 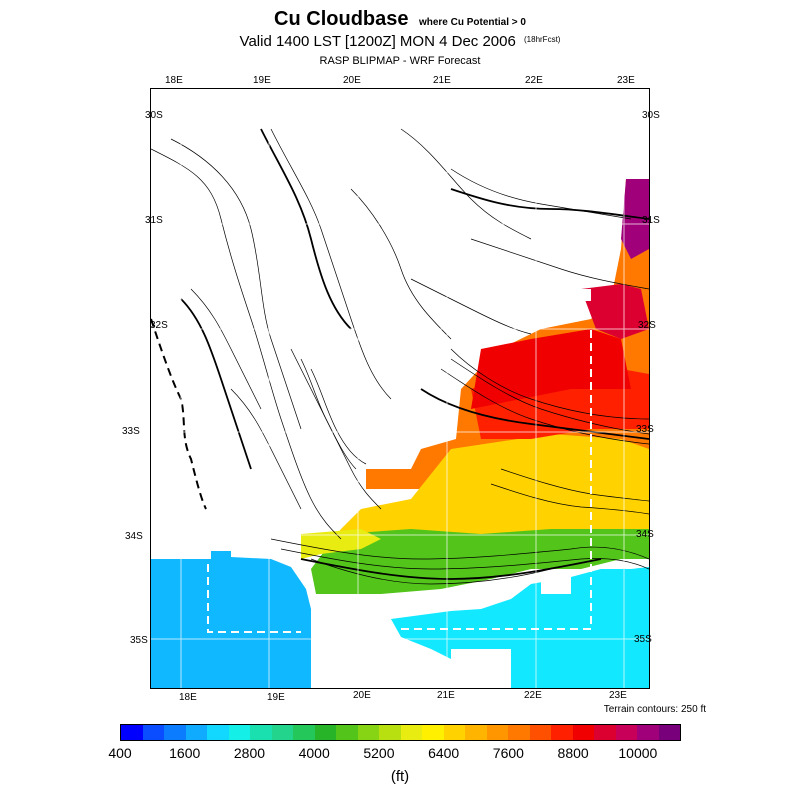 What do you see at coordinates (159, 325) in the screenshot?
I see `lat-label-left: 32S` at bounding box center [159, 325].